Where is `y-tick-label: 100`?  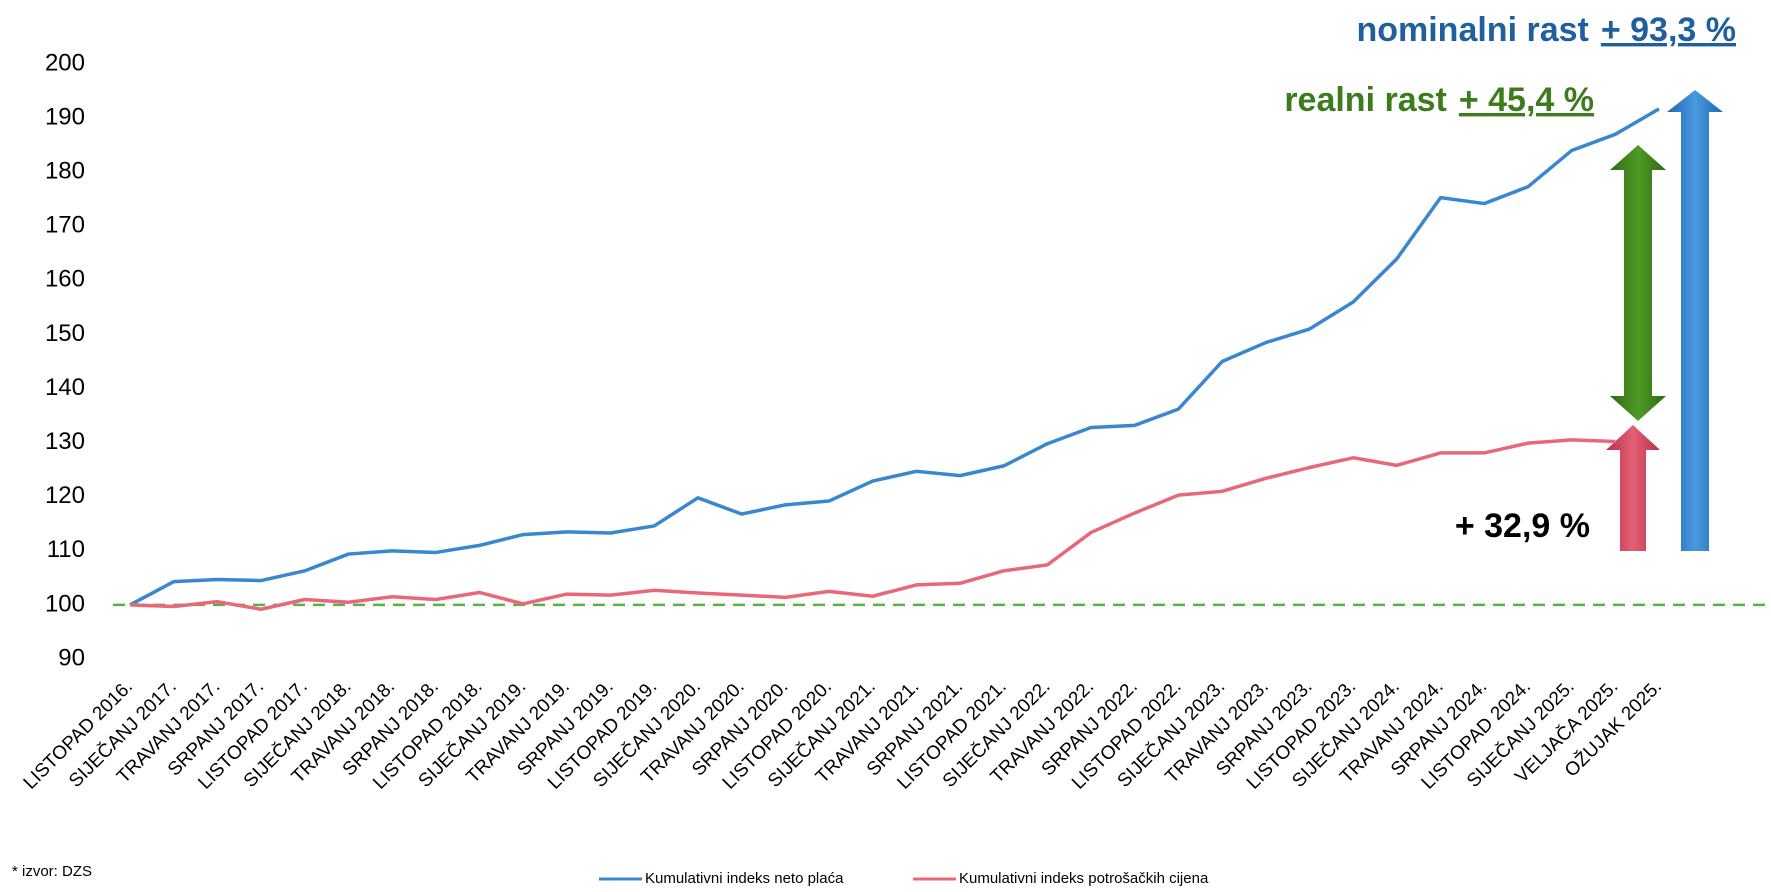
y-tick-label: 100 is located at coordinates (65, 603).